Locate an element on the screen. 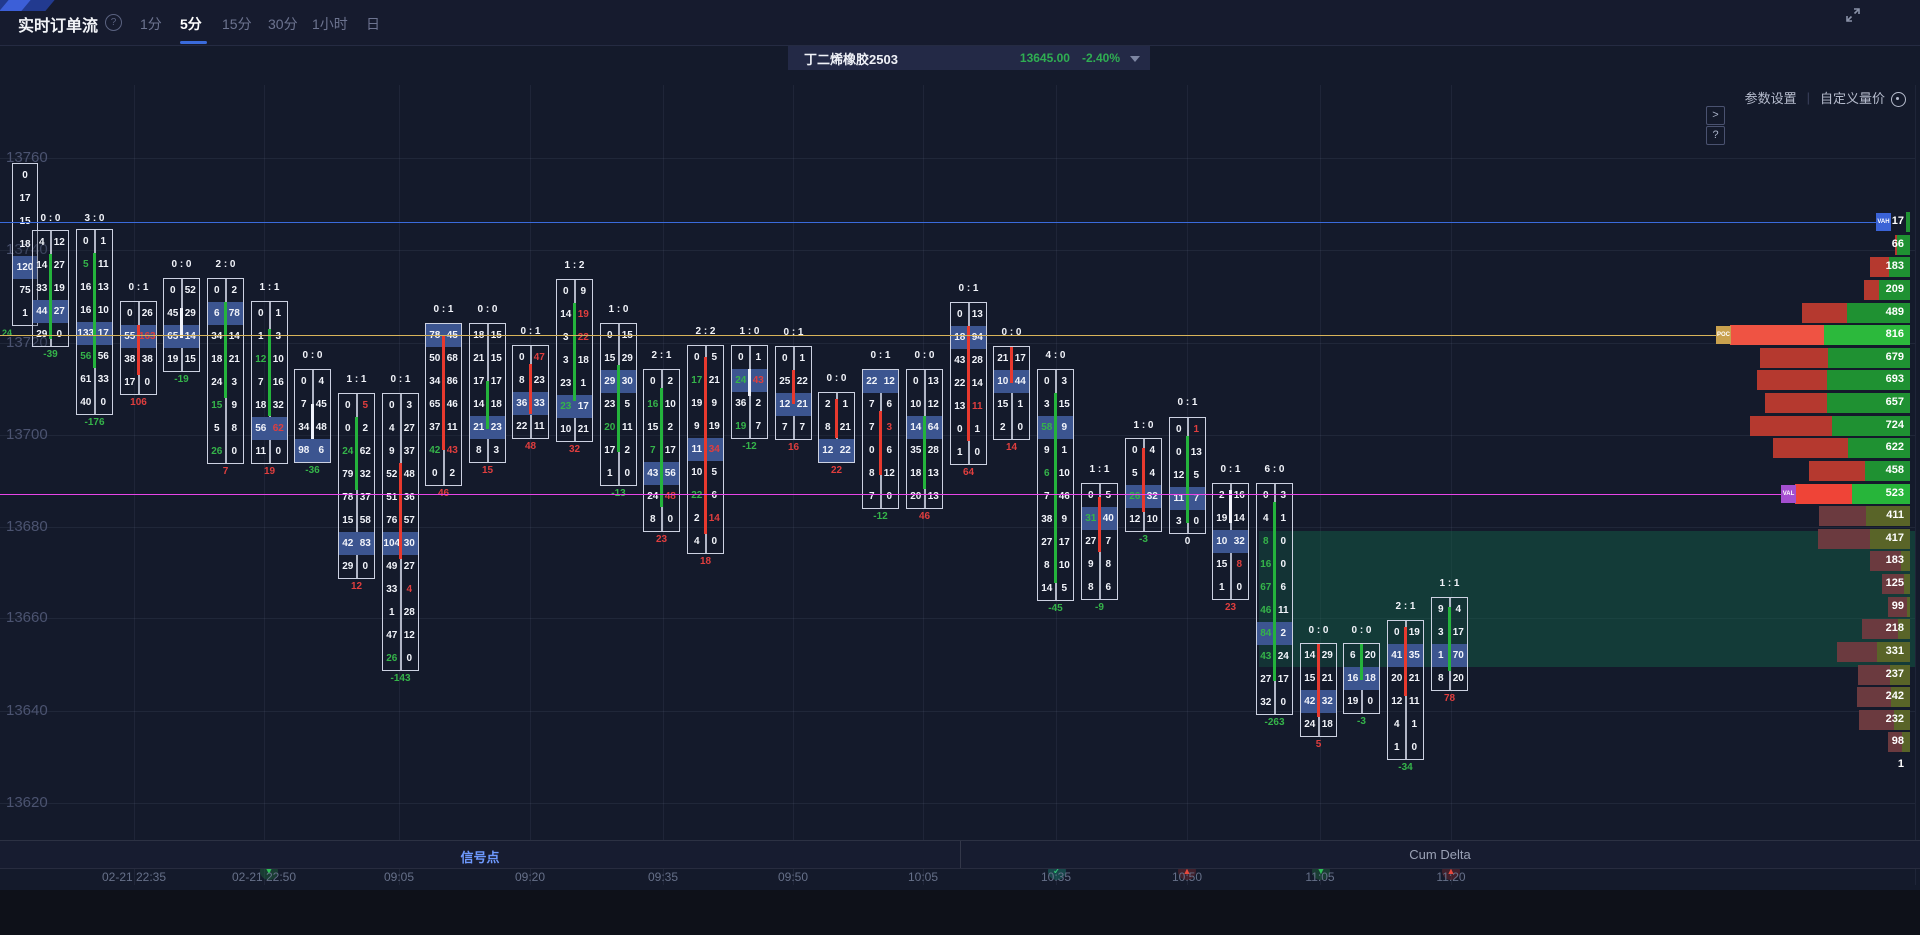 The width and height of the screenshot is (1920, 935). ask-cell: 4 is located at coordinates (1152, 450).